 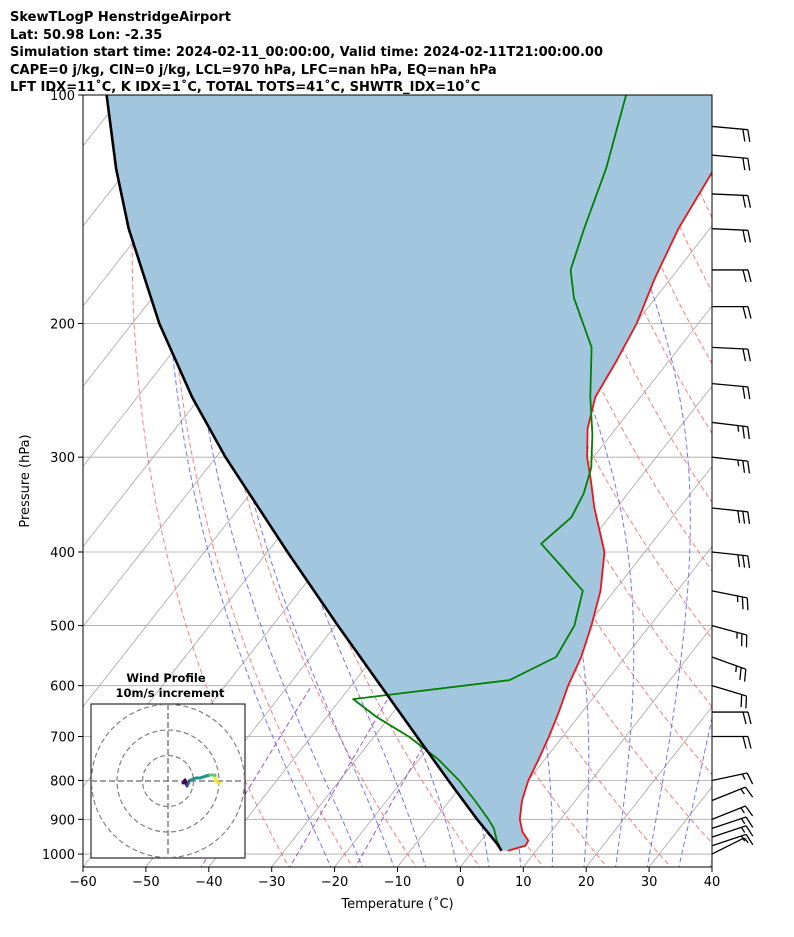 I want to click on x-tick-label: 40, so click(x=712, y=882).